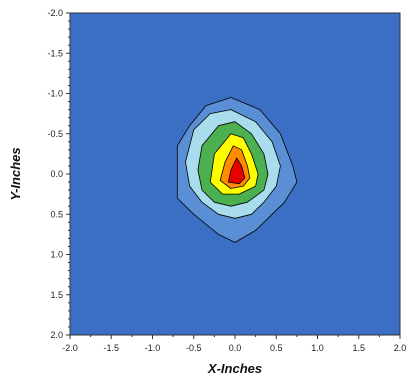  Describe the element at coordinates (317, 348) in the screenshot. I see `x-tick-label: 1.0` at that location.